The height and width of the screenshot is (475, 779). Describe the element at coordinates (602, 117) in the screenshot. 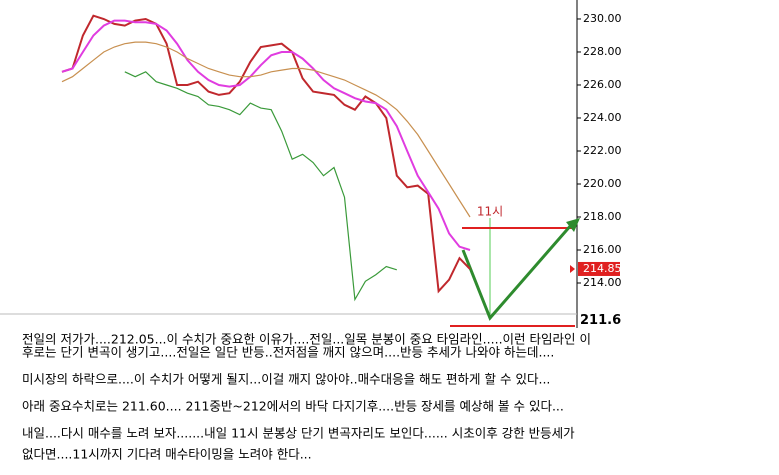

I see `y-tick-label: 224.00` at that location.